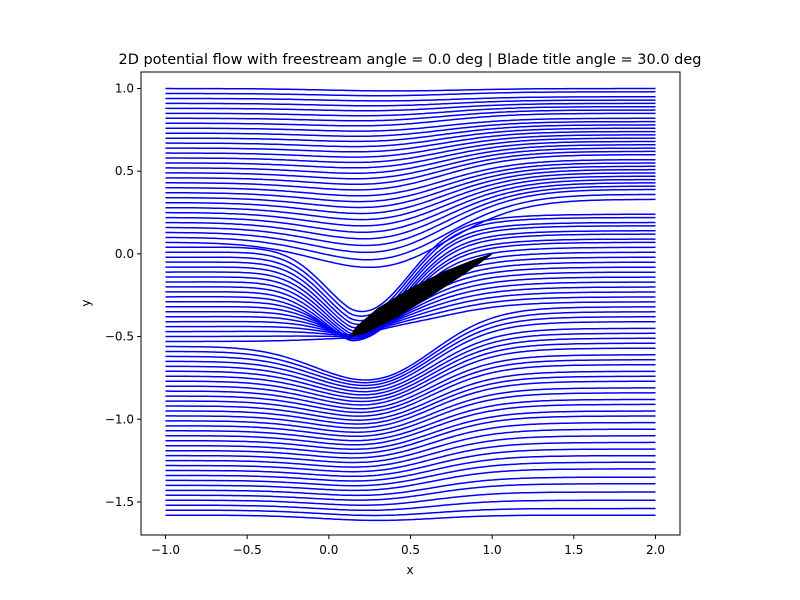 The width and height of the screenshot is (800, 600). I want to click on x-axis-label: x, so click(409, 570).